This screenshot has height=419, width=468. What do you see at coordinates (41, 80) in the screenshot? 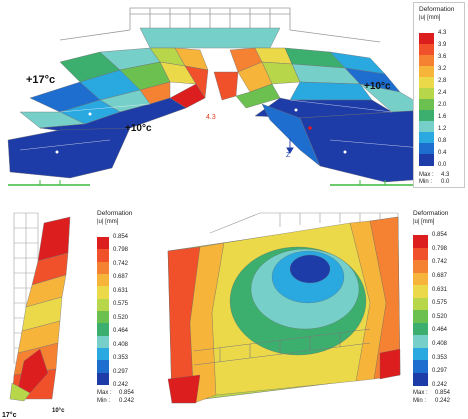
I see `temperature-label-left: +17°c` at bounding box center [41, 80].